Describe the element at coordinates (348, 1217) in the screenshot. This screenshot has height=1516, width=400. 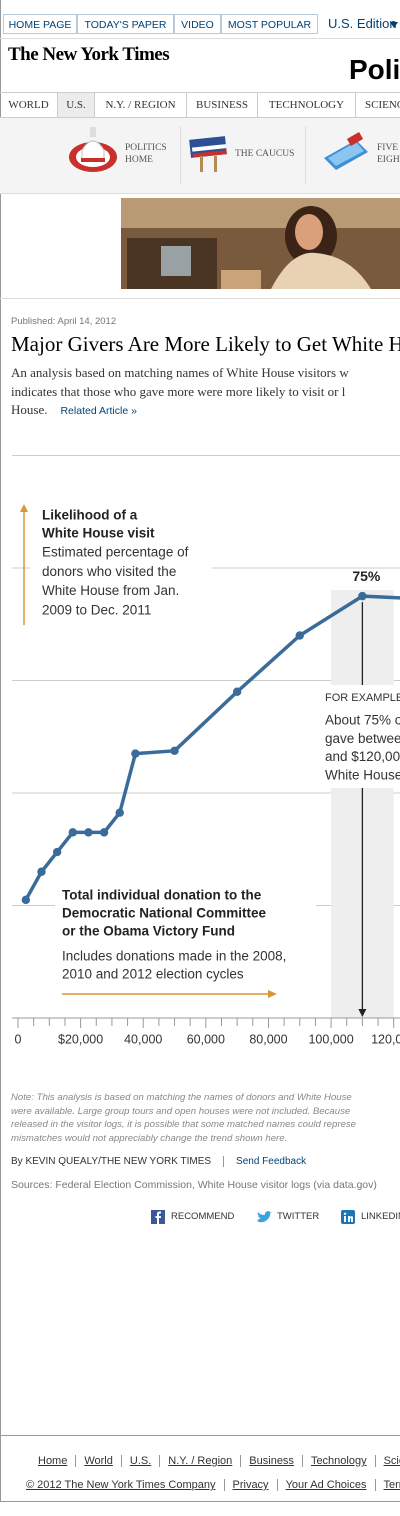
I see `linkedin-icon` at that location.